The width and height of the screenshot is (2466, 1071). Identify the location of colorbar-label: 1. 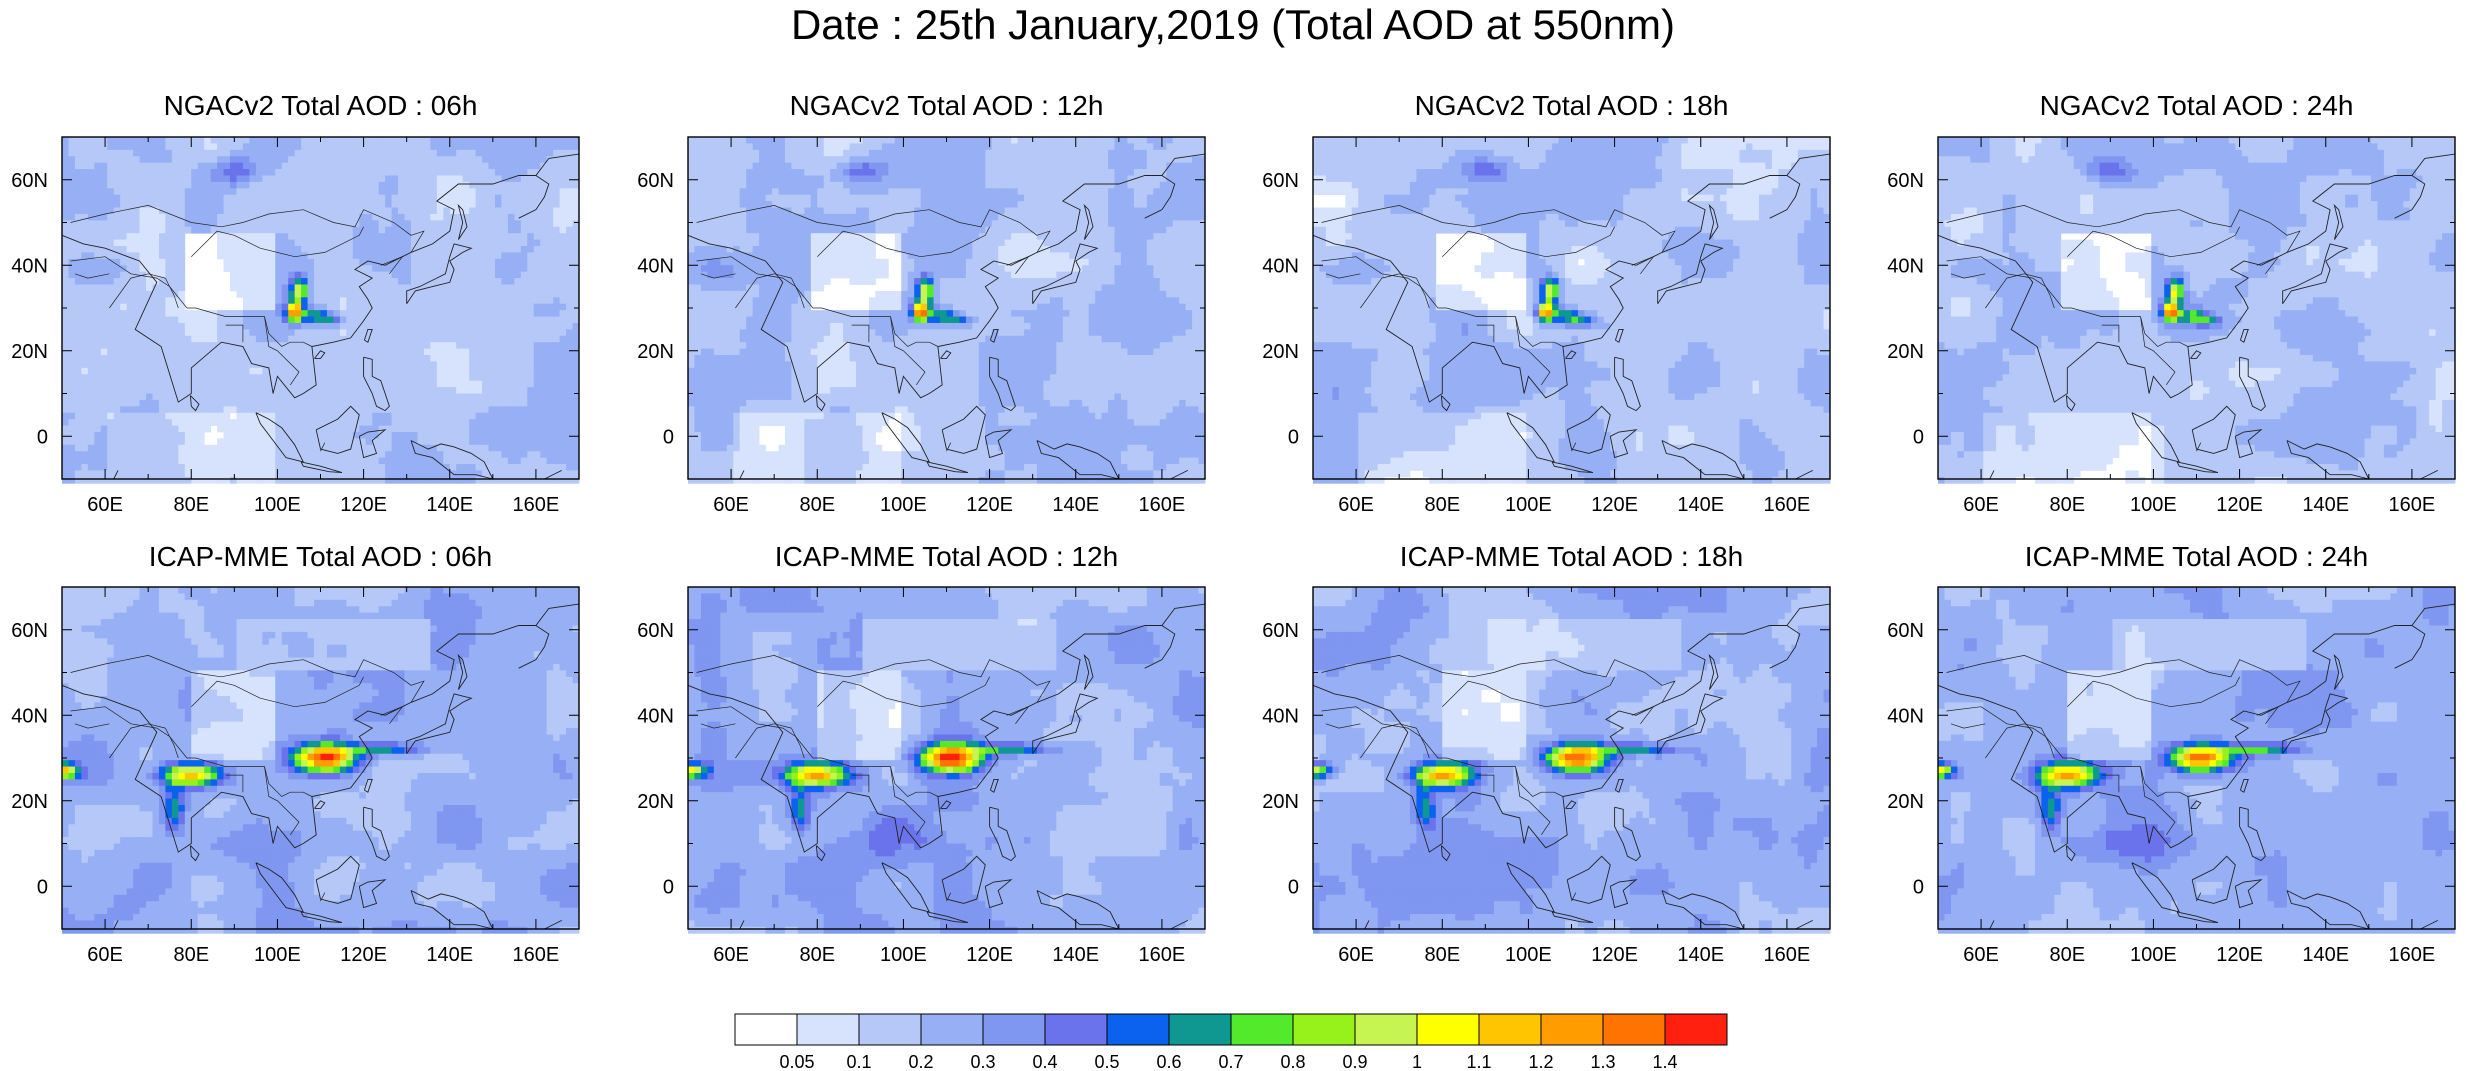
(1417, 1061).